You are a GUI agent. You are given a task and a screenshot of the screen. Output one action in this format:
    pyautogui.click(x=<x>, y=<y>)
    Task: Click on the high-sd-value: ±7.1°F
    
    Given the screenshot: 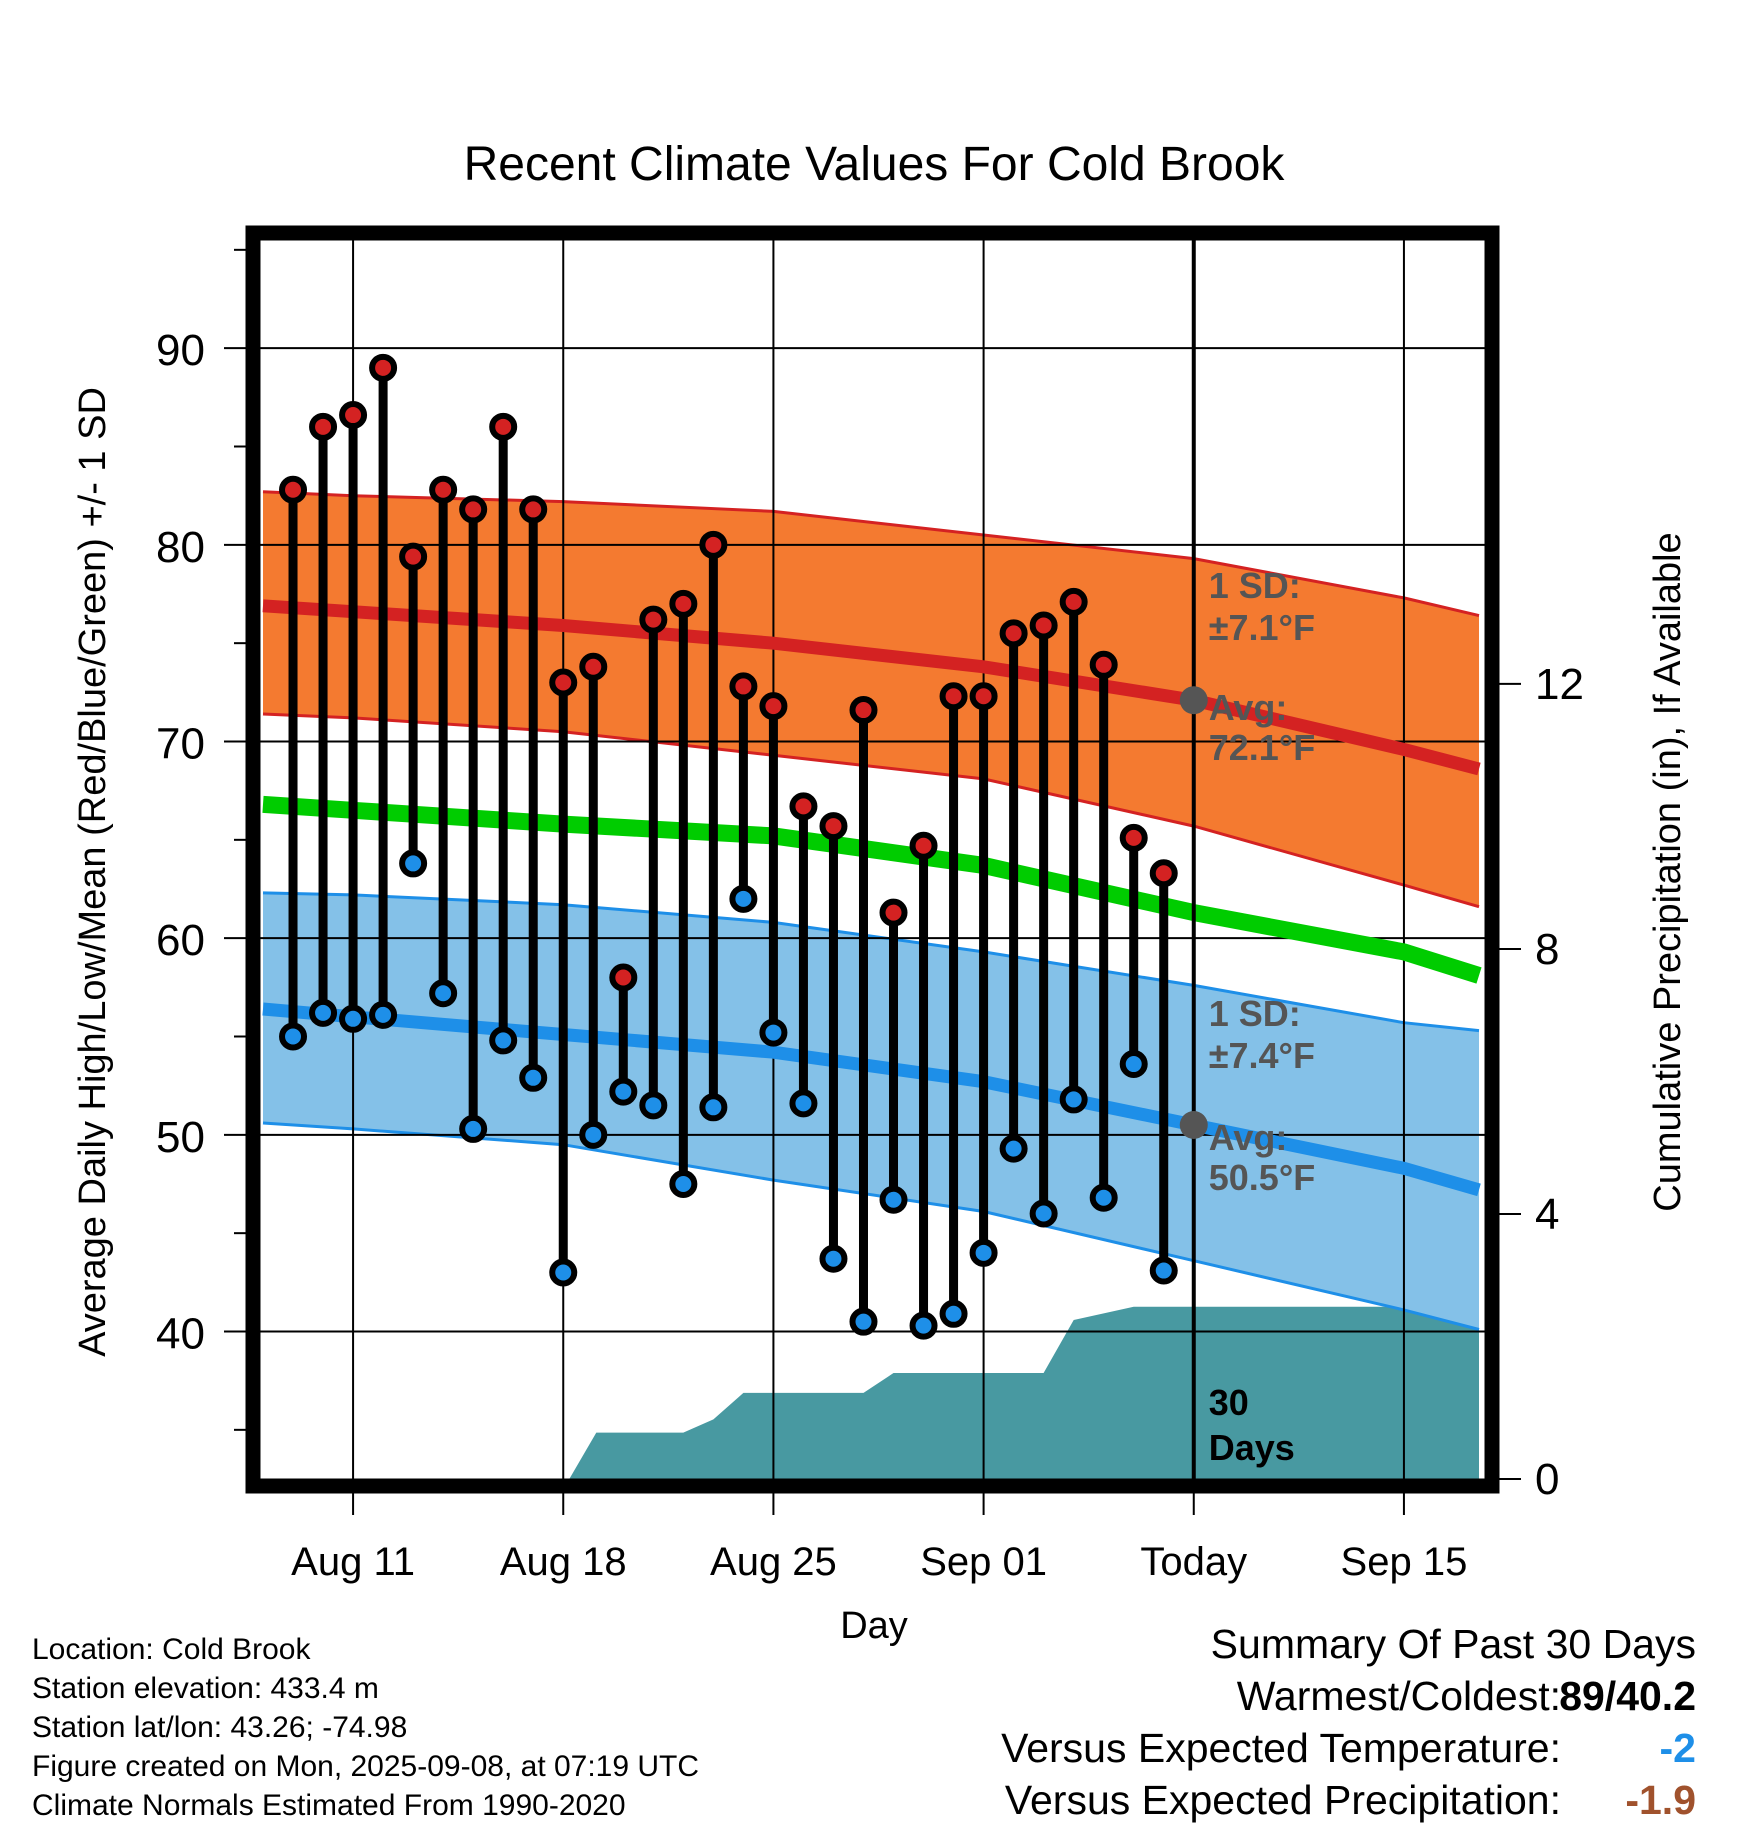 What is the action you would take?
    pyautogui.click(x=1262, y=627)
    